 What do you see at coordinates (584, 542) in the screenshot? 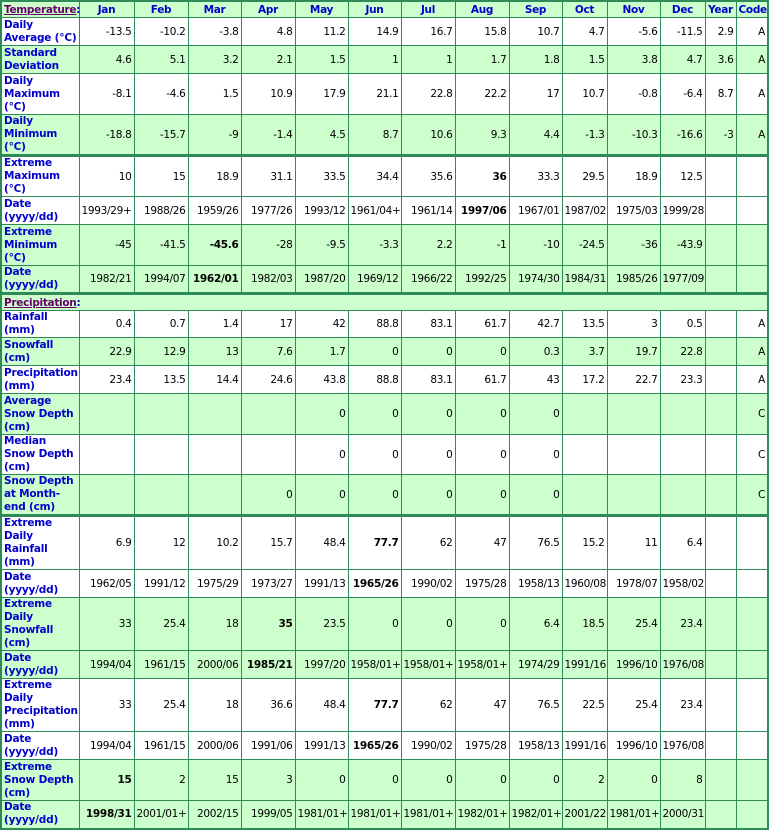
I see `cell-oct: 15.2` at bounding box center [584, 542].